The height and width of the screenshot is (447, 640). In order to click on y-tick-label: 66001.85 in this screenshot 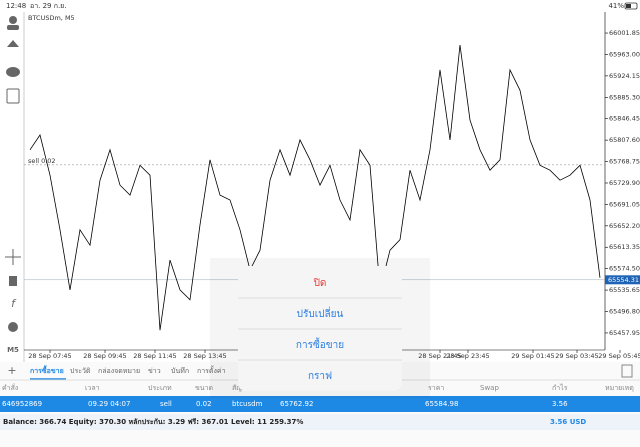, I will do `click(624, 33)`.